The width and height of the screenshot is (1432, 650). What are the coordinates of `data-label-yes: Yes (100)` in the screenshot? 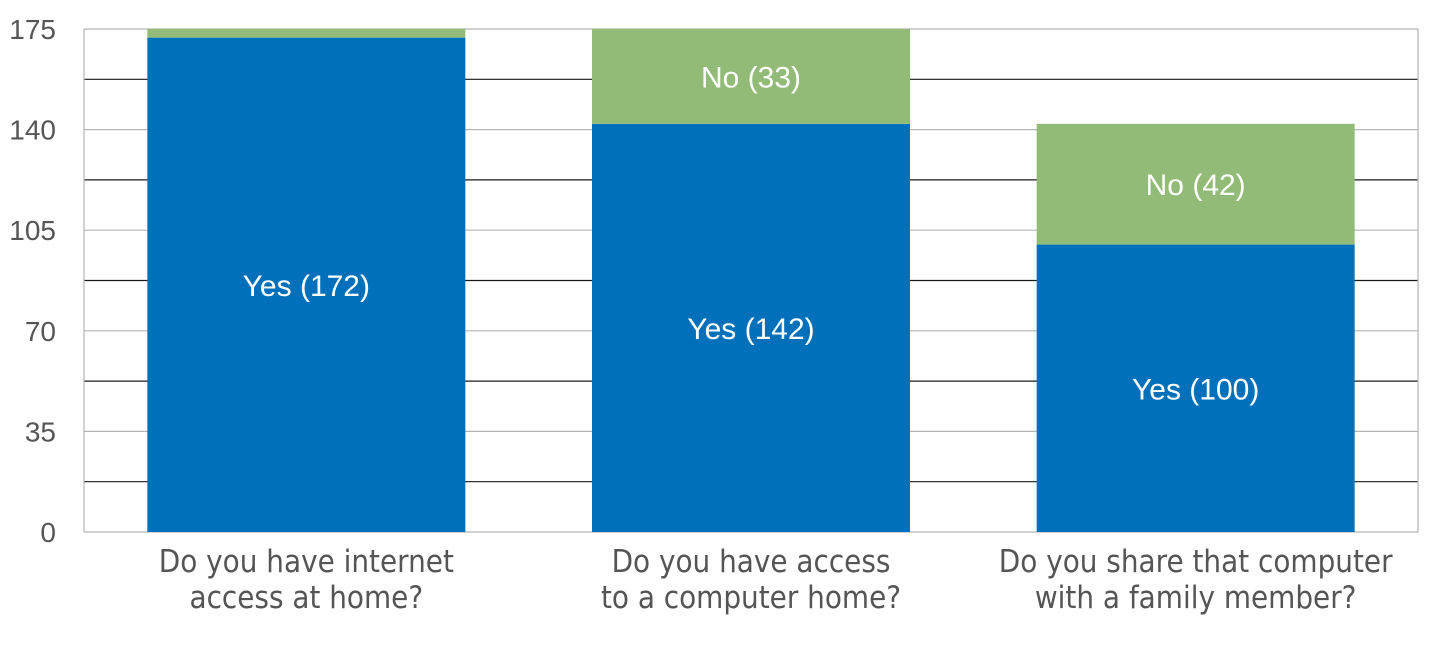 It's located at (1195, 389).